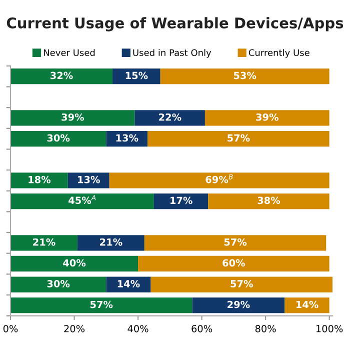 The image size is (350, 347). I want to click on data-label: 40%, so click(74, 263).